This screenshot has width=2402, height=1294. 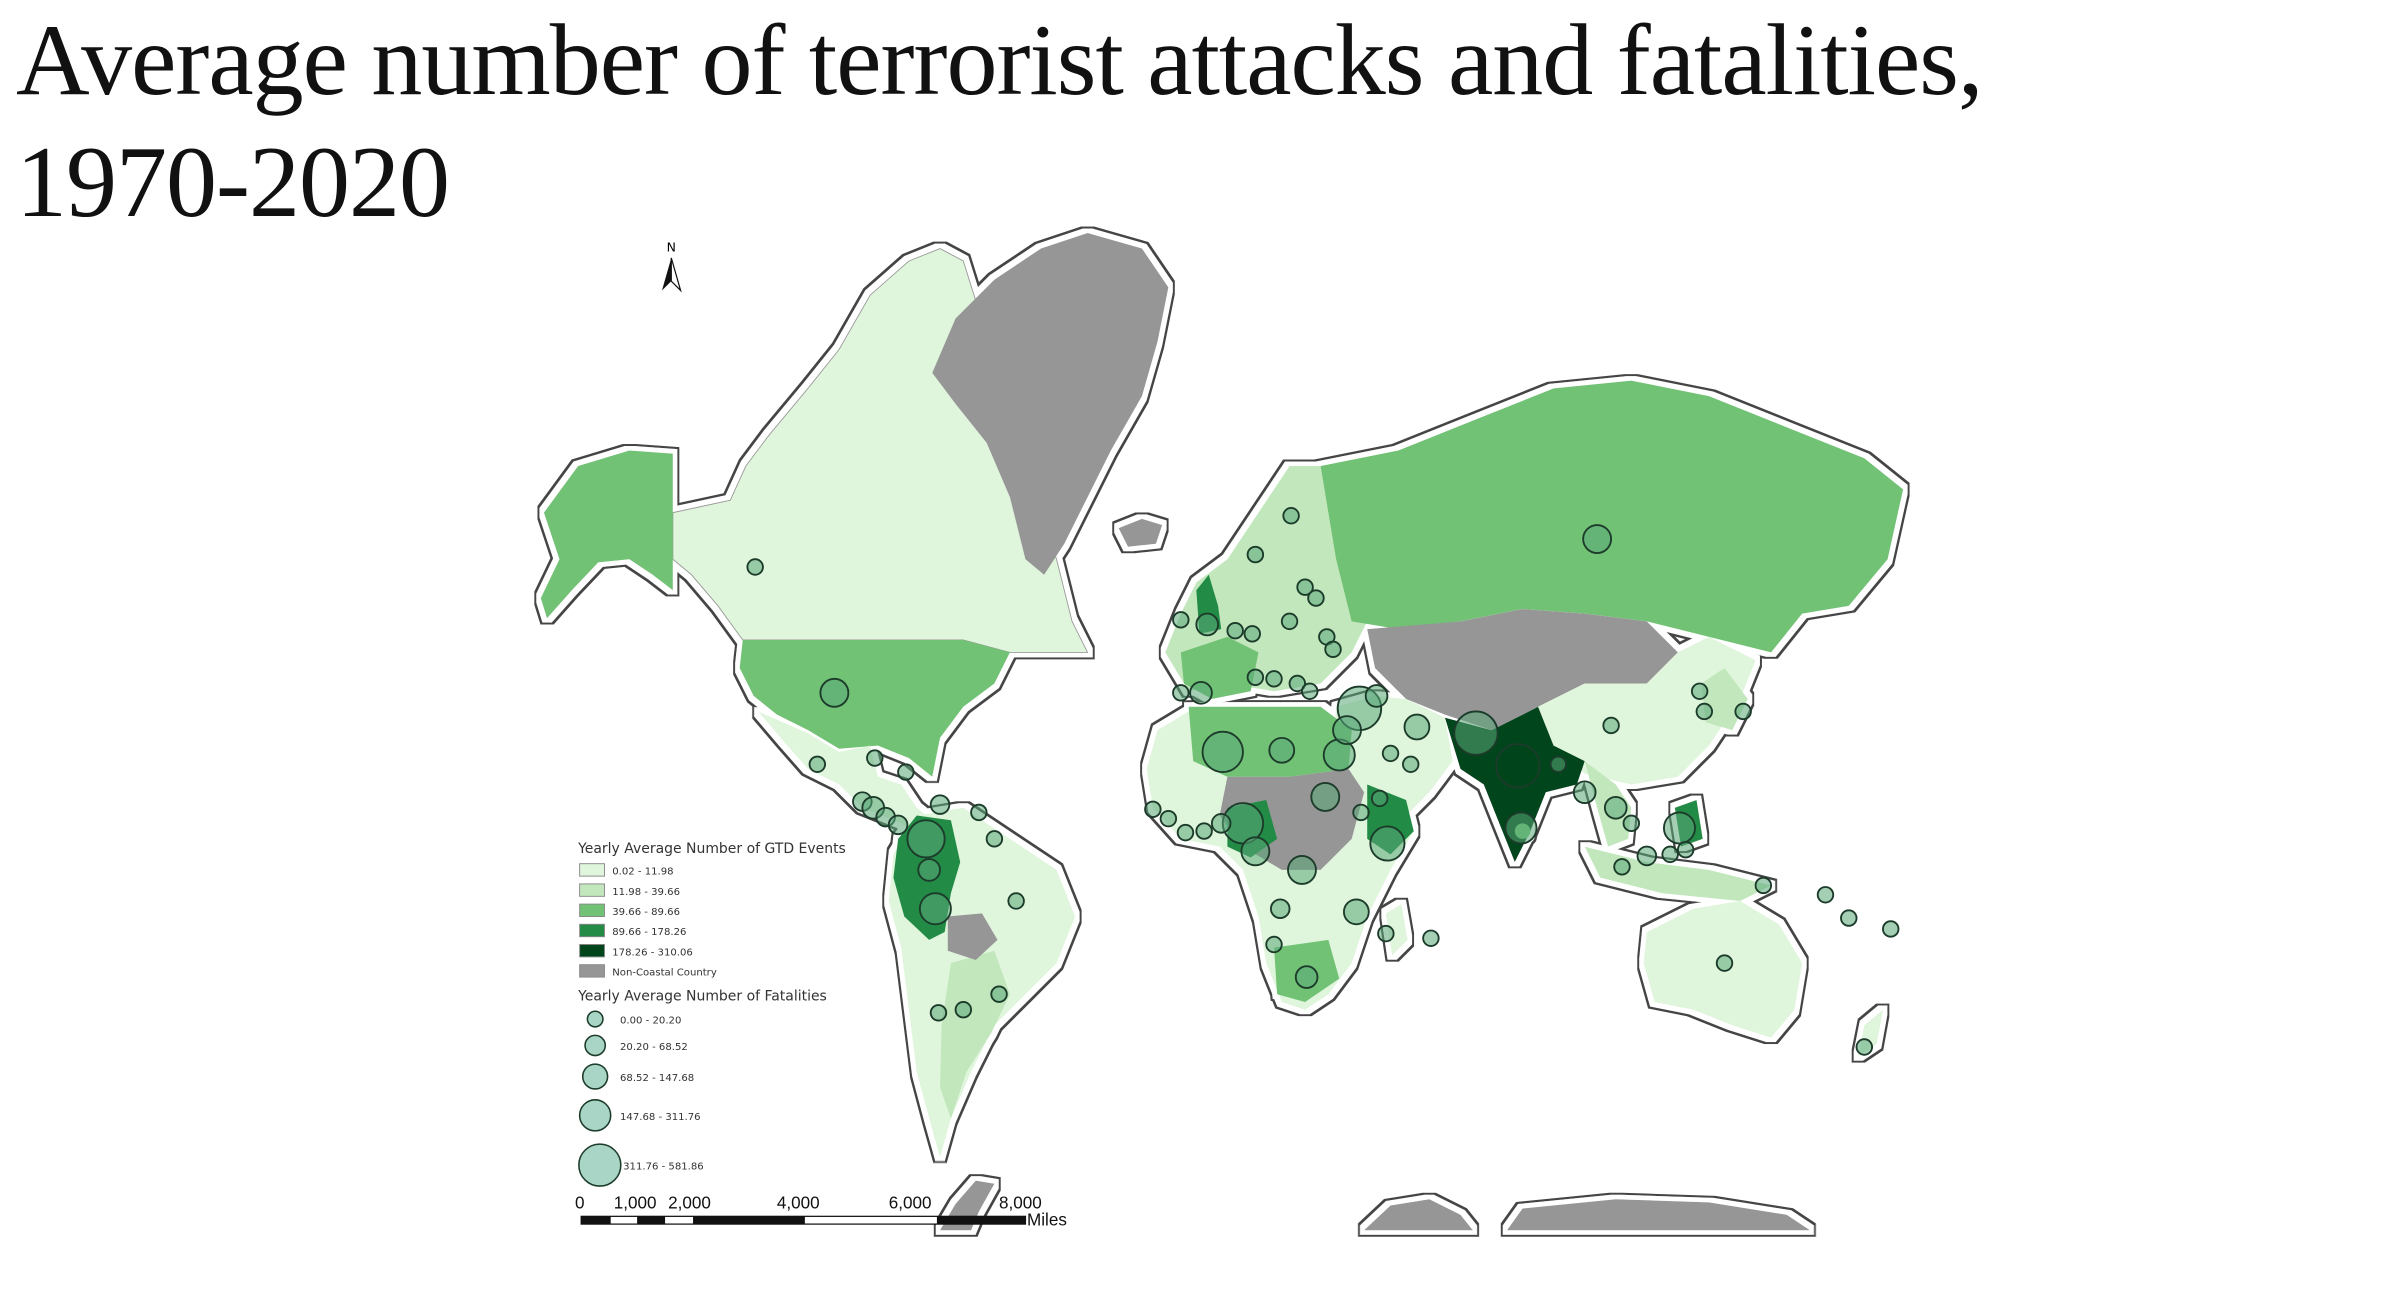 What do you see at coordinates (642, 872) in the screenshot?
I see `svg-text: 0.02 - 11.98` at bounding box center [642, 872].